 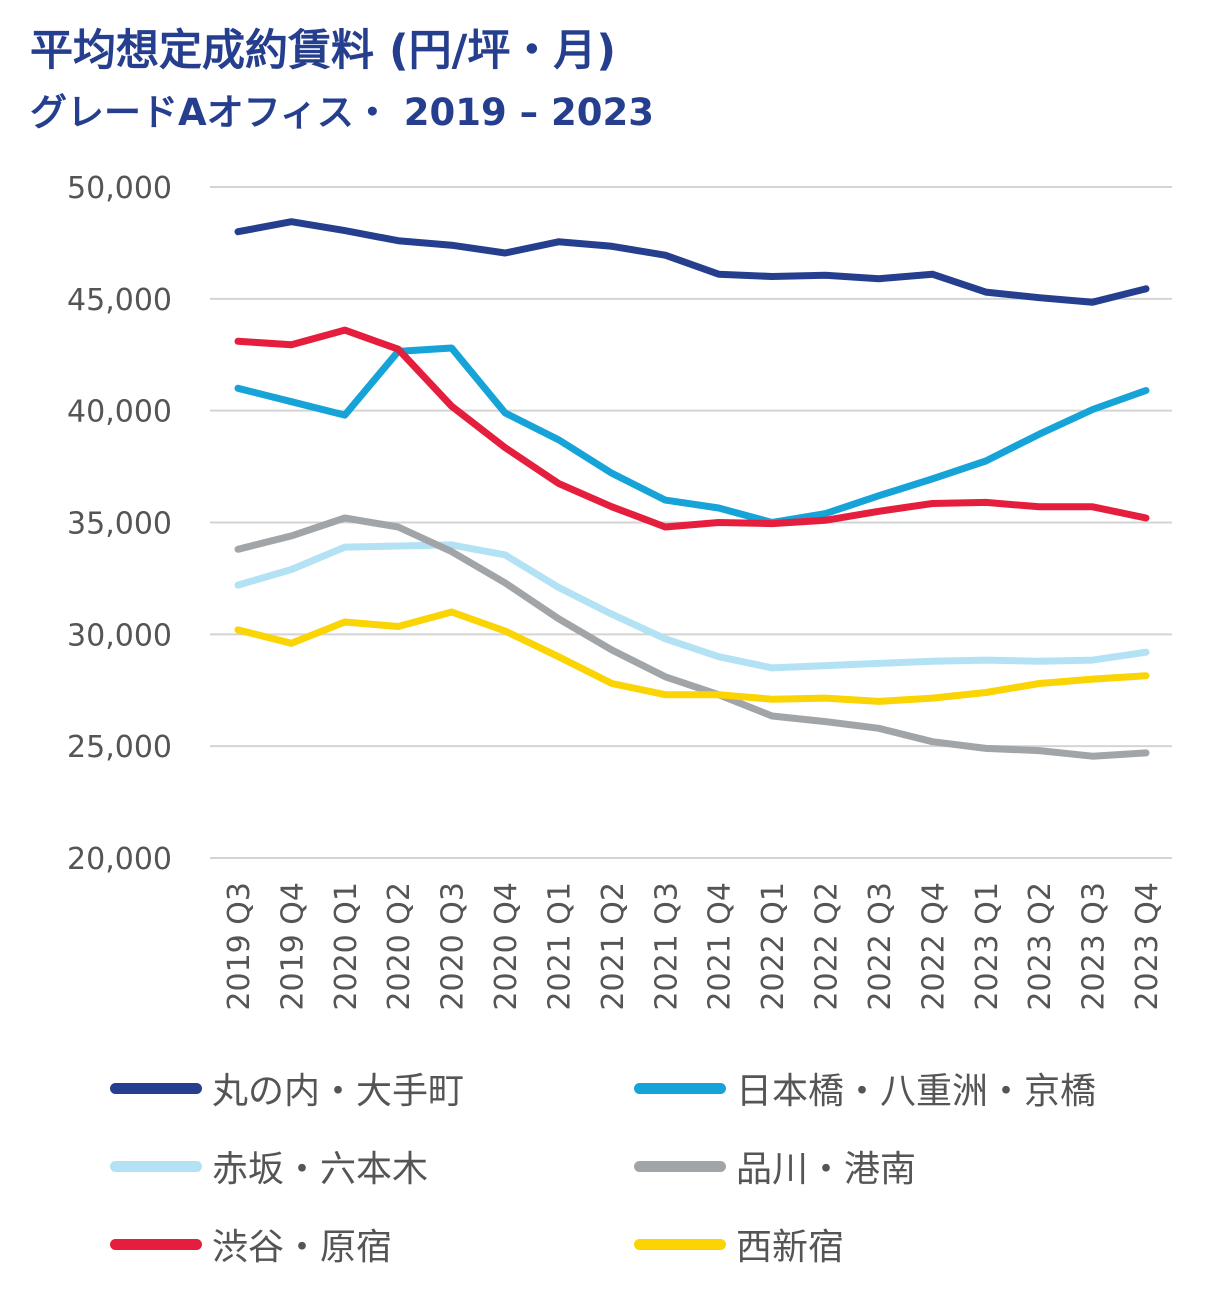 What do you see at coordinates (826, 1169) in the screenshot?
I see `legend-label: 品川・港南` at bounding box center [826, 1169].